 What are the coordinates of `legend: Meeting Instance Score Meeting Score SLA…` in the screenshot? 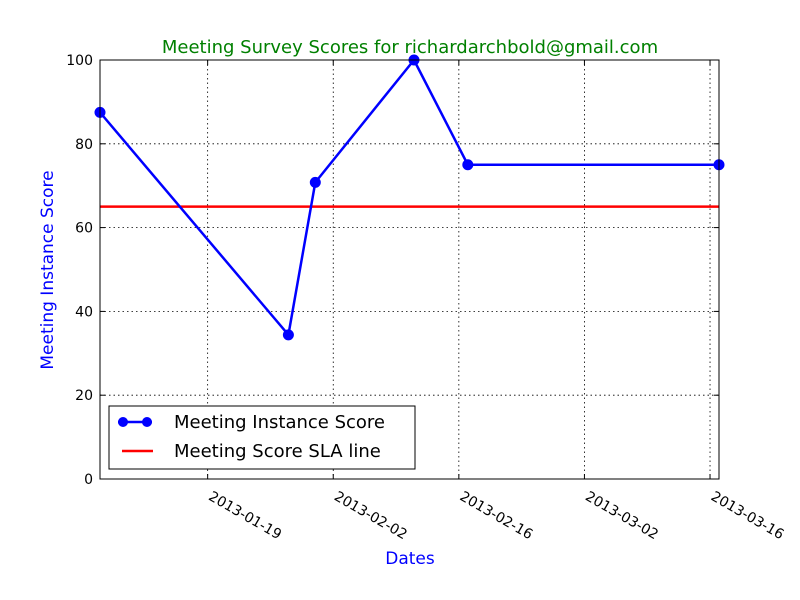 It's located at (262, 437).